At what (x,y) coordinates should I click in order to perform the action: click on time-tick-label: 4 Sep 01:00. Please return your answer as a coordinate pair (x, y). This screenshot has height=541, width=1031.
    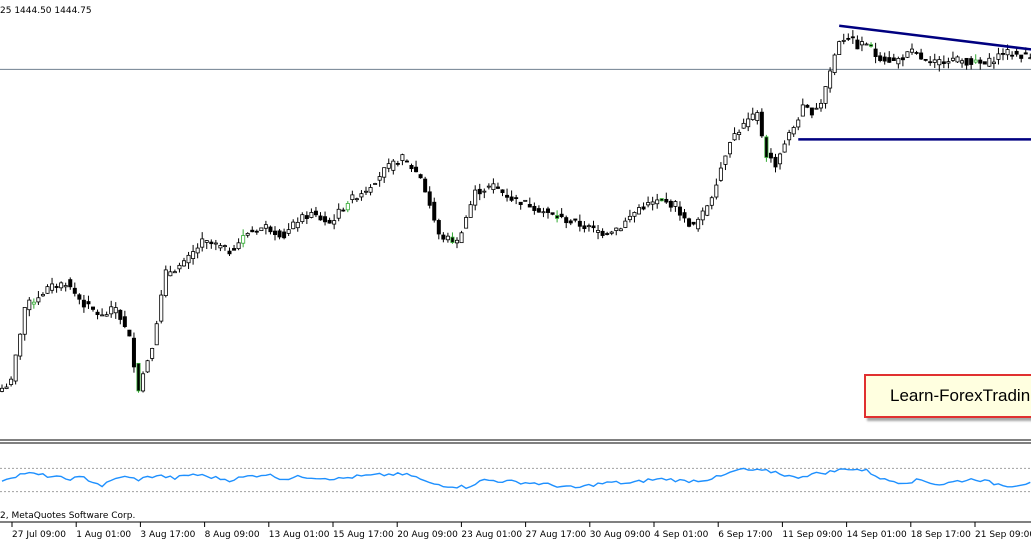
    Looking at the image, I should click on (681, 535).